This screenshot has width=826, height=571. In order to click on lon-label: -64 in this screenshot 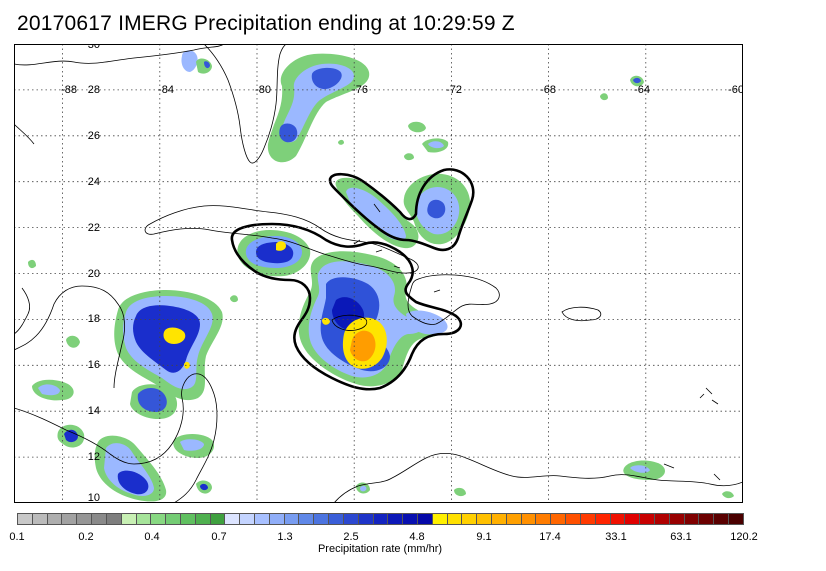, I will do `click(642, 90)`.